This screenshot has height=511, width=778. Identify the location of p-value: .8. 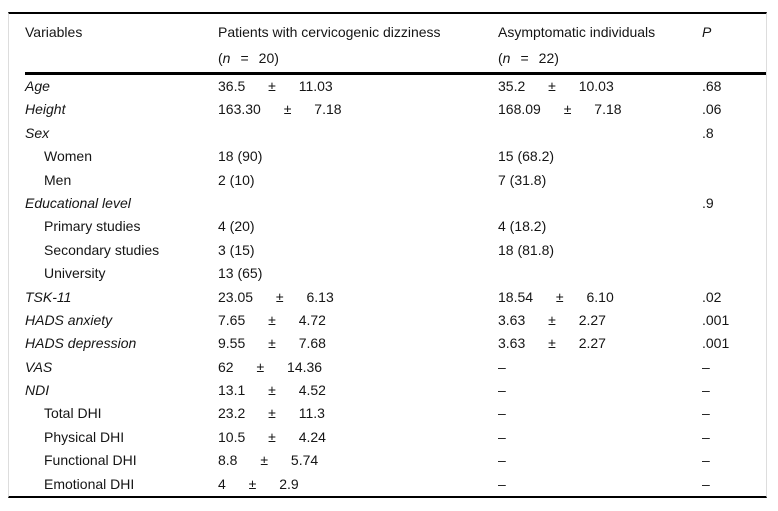
(708, 132).